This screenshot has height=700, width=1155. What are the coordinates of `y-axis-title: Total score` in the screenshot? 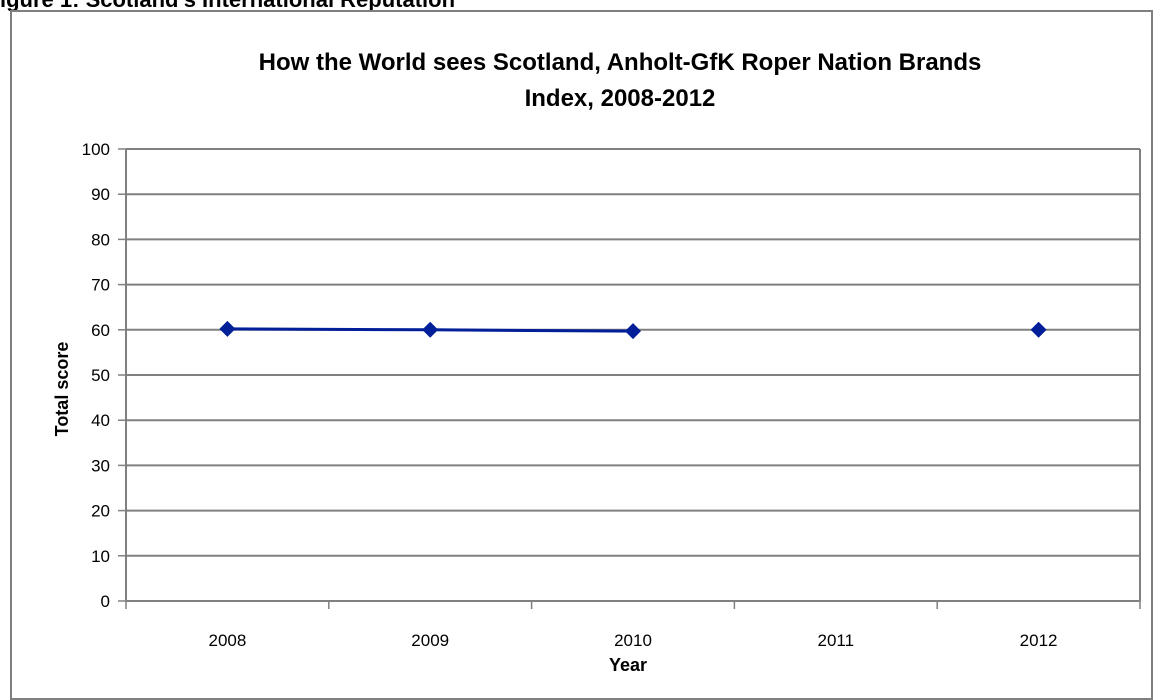 It's located at (62, 389).